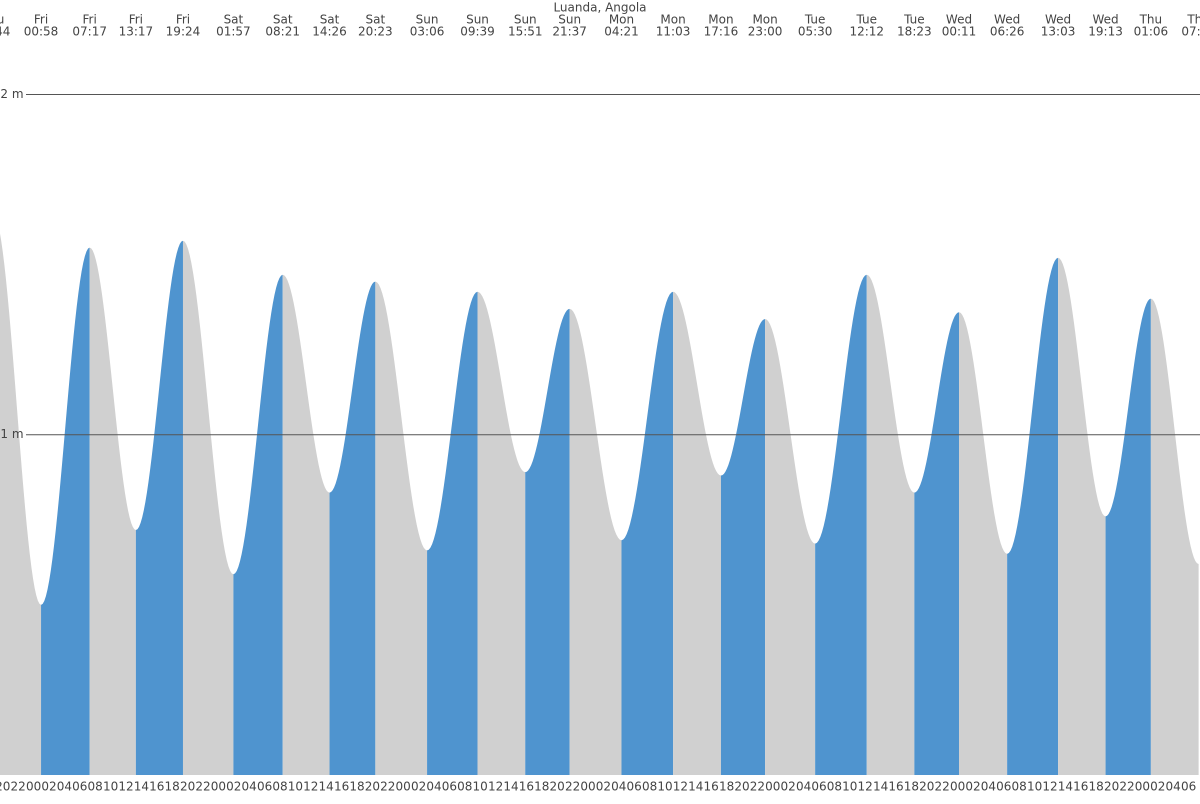 Image resolution: width=1200 pixels, height=804 pixels. What do you see at coordinates (233, 32) in the screenshot?
I see `extreme-time: 01:57` at bounding box center [233, 32].